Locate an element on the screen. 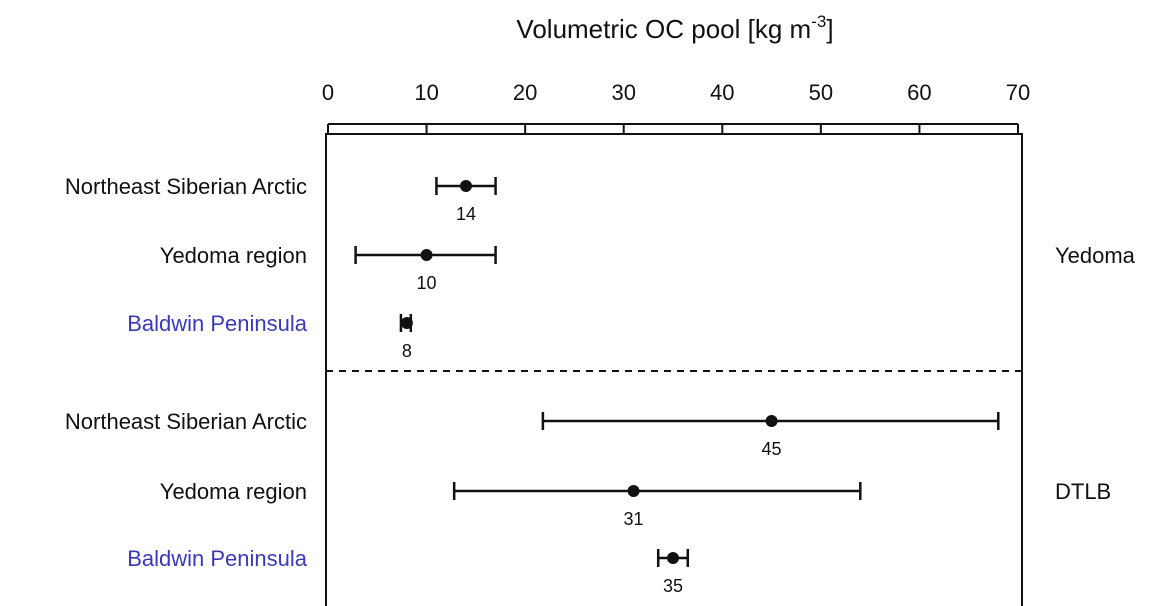 This screenshot has width=1151, height=606. value-label: 14 is located at coordinates (466, 214).